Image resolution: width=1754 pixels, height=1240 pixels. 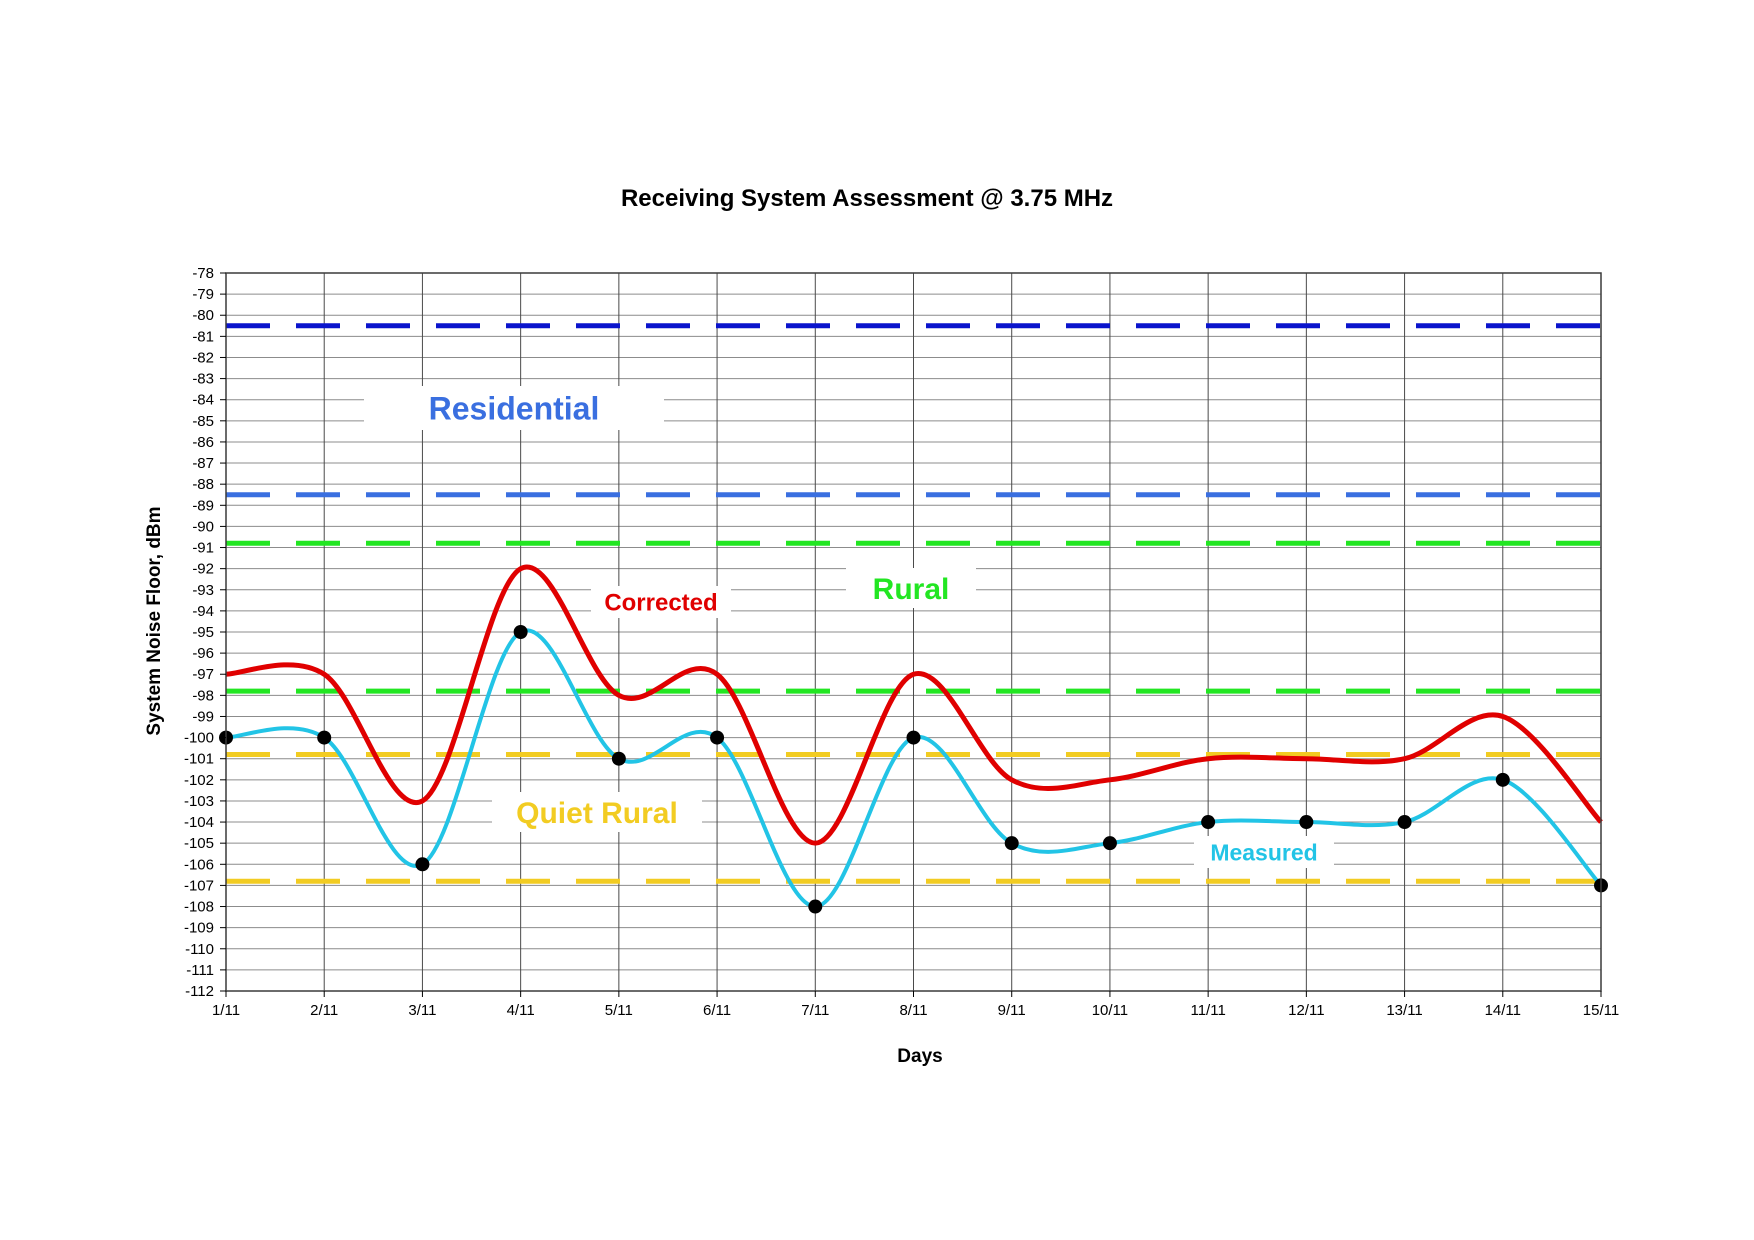 What do you see at coordinates (199, 780) in the screenshot?
I see `y-tick-label: -102` at bounding box center [199, 780].